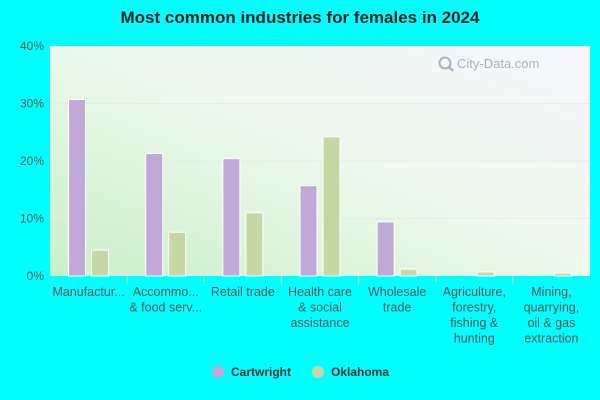  I want to click on y-tick-label: 30%, so click(32, 104).